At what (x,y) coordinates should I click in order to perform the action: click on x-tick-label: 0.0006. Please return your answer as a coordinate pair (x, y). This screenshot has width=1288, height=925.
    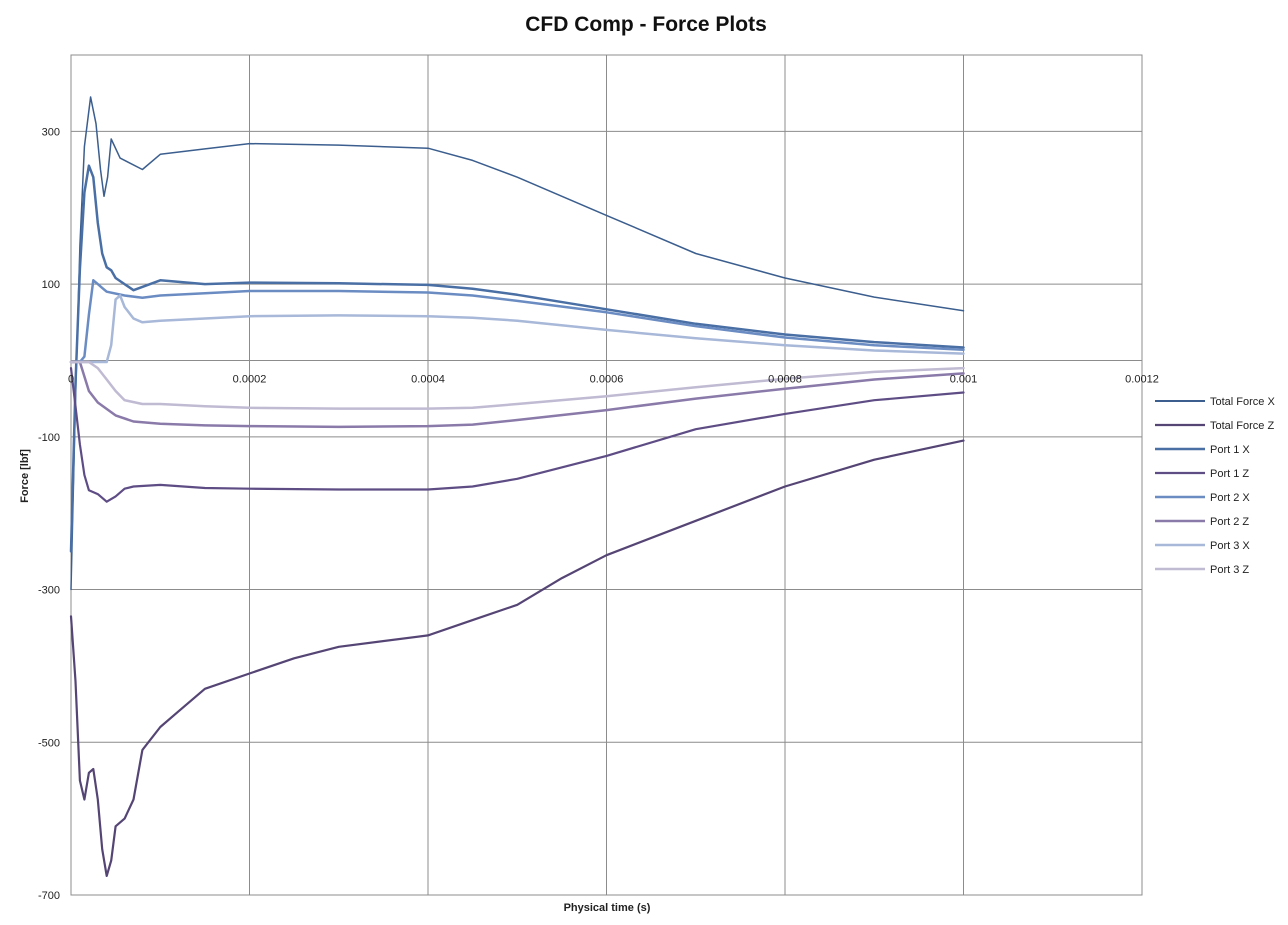
    Looking at the image, I should click on (607, 379).